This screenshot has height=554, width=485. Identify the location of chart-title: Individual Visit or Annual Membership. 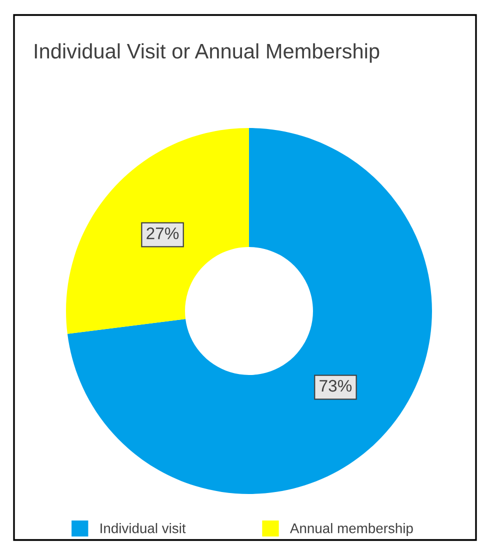
(207, 53).